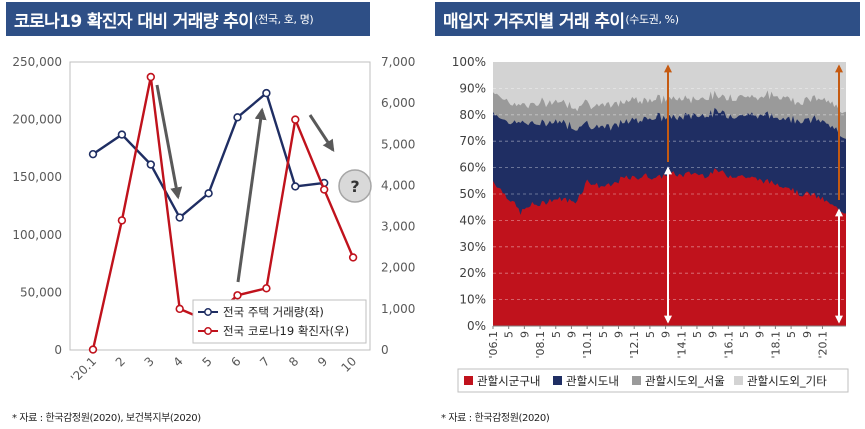 This screenshot has height=429, width=865. Describe the element at coordinates (472, 88) in the screenshot. I see `right-y-tick-label: 90%` at that location.